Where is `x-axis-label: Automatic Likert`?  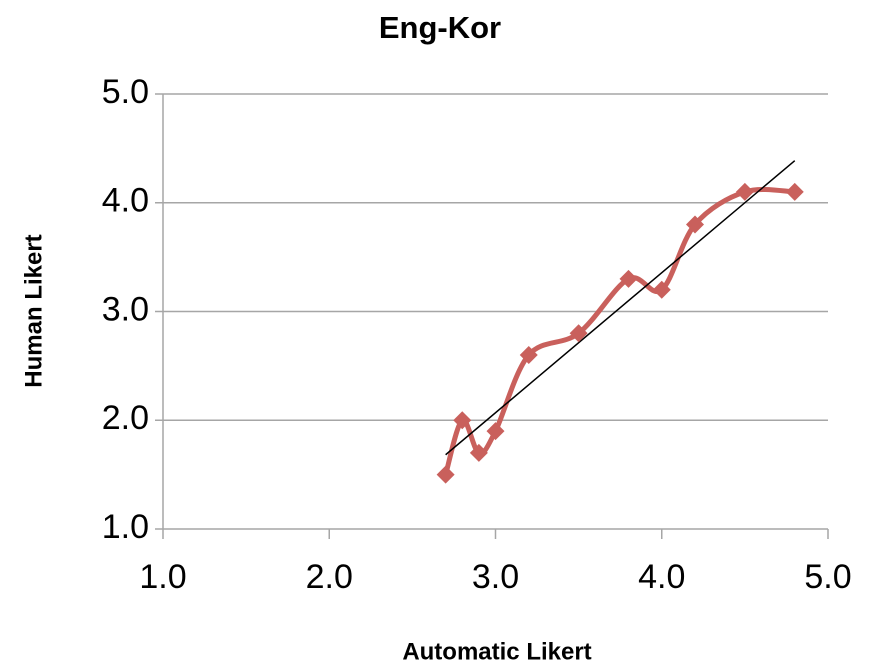
x-axis-label: Automatic Likert is located at coordinates (496, 651).